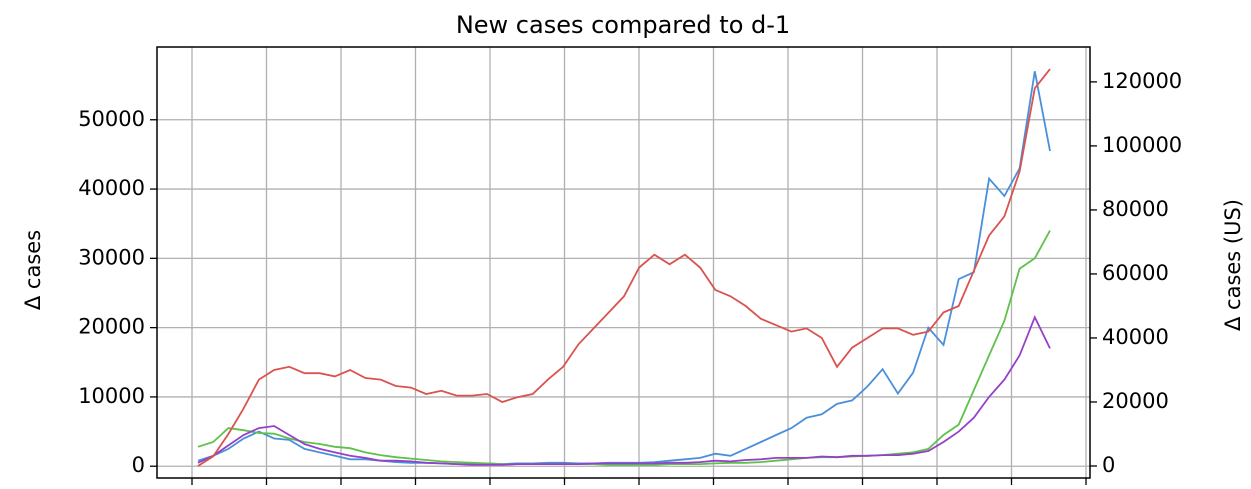 Image resolution: width=1251 pixels, height=489 pixels. I want to click on y-tick-label: 10000, so click(111, 396).